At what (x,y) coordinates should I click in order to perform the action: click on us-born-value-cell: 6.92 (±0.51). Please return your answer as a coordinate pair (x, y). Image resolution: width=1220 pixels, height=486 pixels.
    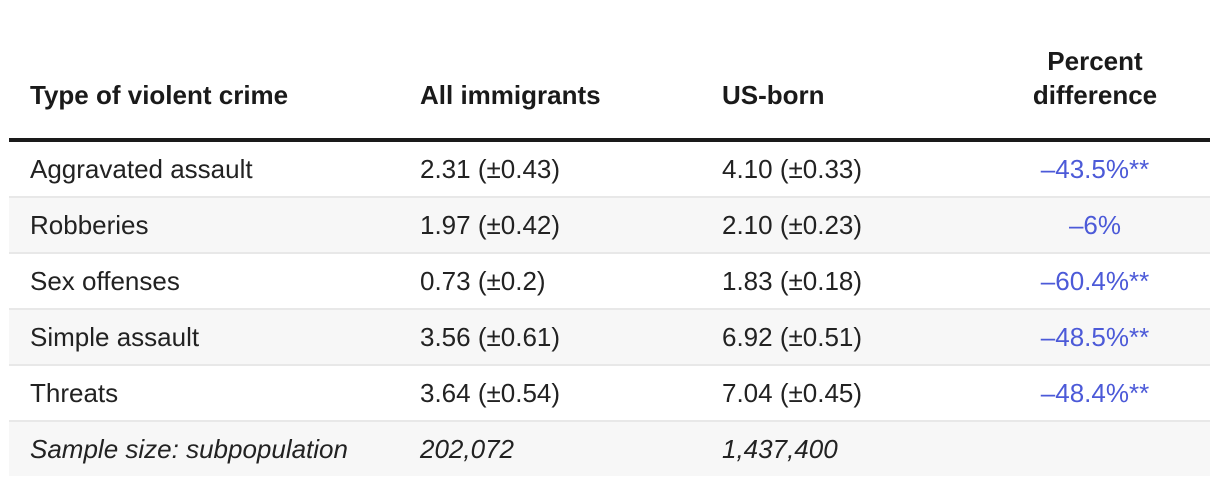
    Looking at the image, I should click on (792, 337).